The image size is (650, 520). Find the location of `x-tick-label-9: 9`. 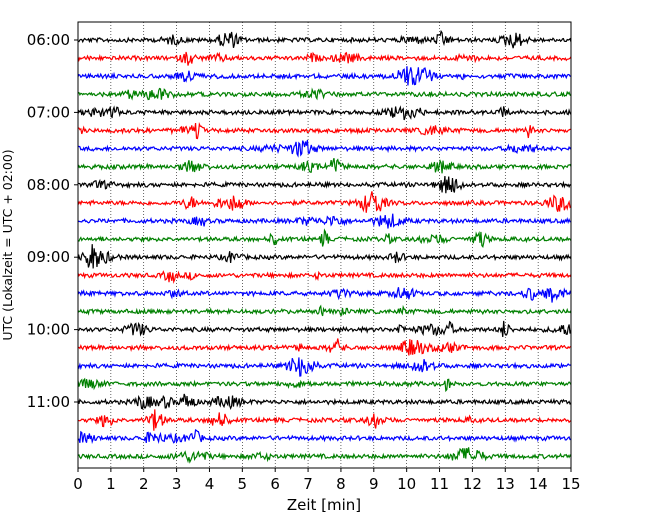

x-tick-label-9: 9 is located at coordinates (374, 484).